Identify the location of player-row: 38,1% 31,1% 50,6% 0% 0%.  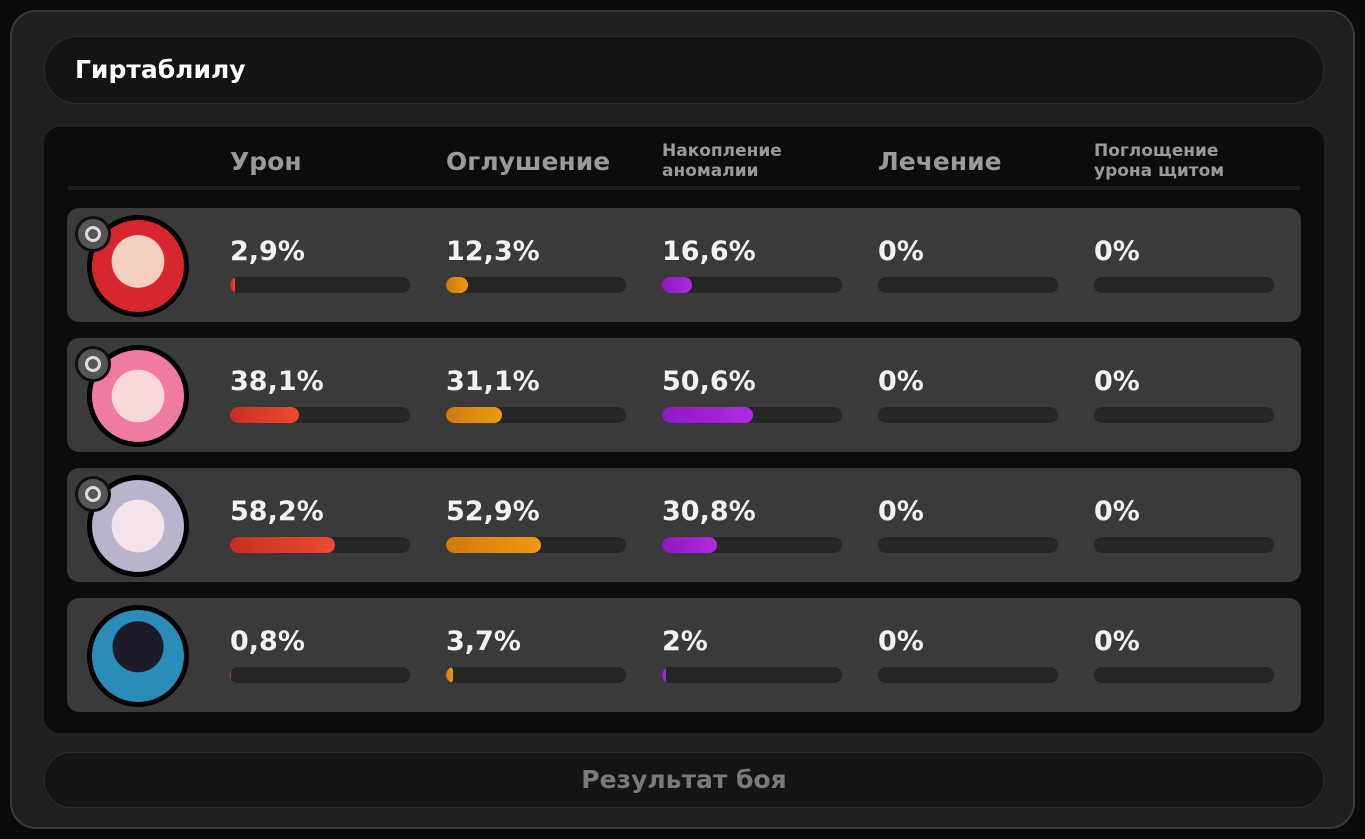
(684, 395).